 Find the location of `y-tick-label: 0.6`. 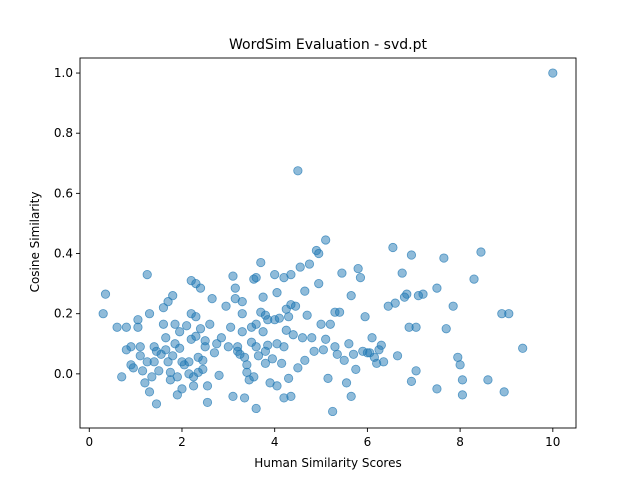

y-tick-label: 0.6 is located at coordinates (63, 193).